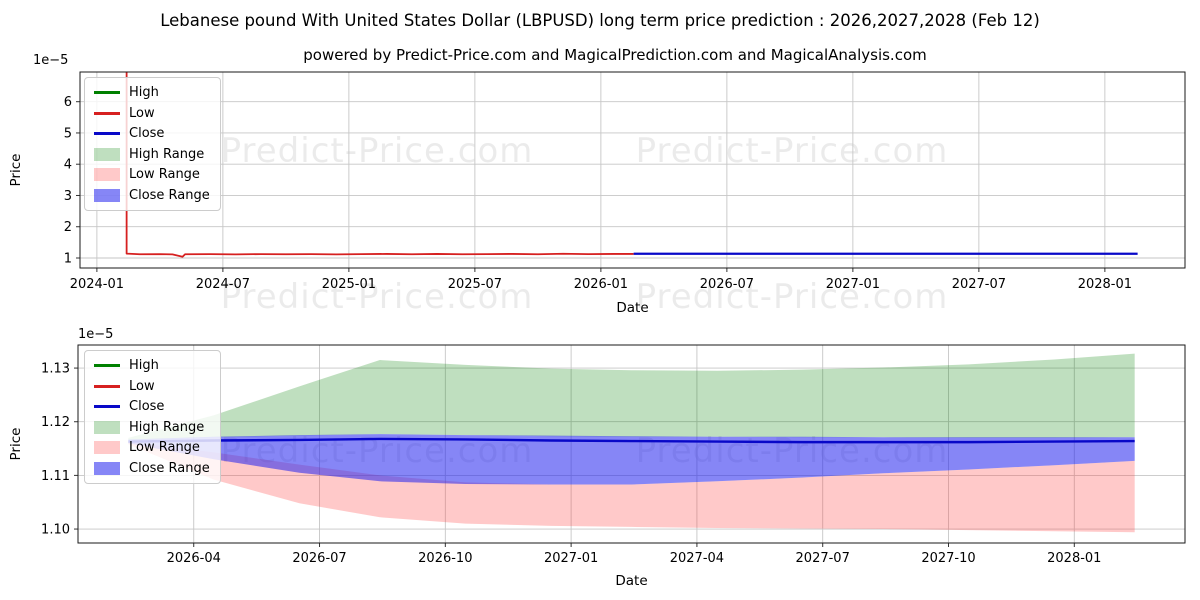  What do you see at coordinates (68, 258) in the screenshot?
I see `svg-text: 1` at bounding box center [68, 258].